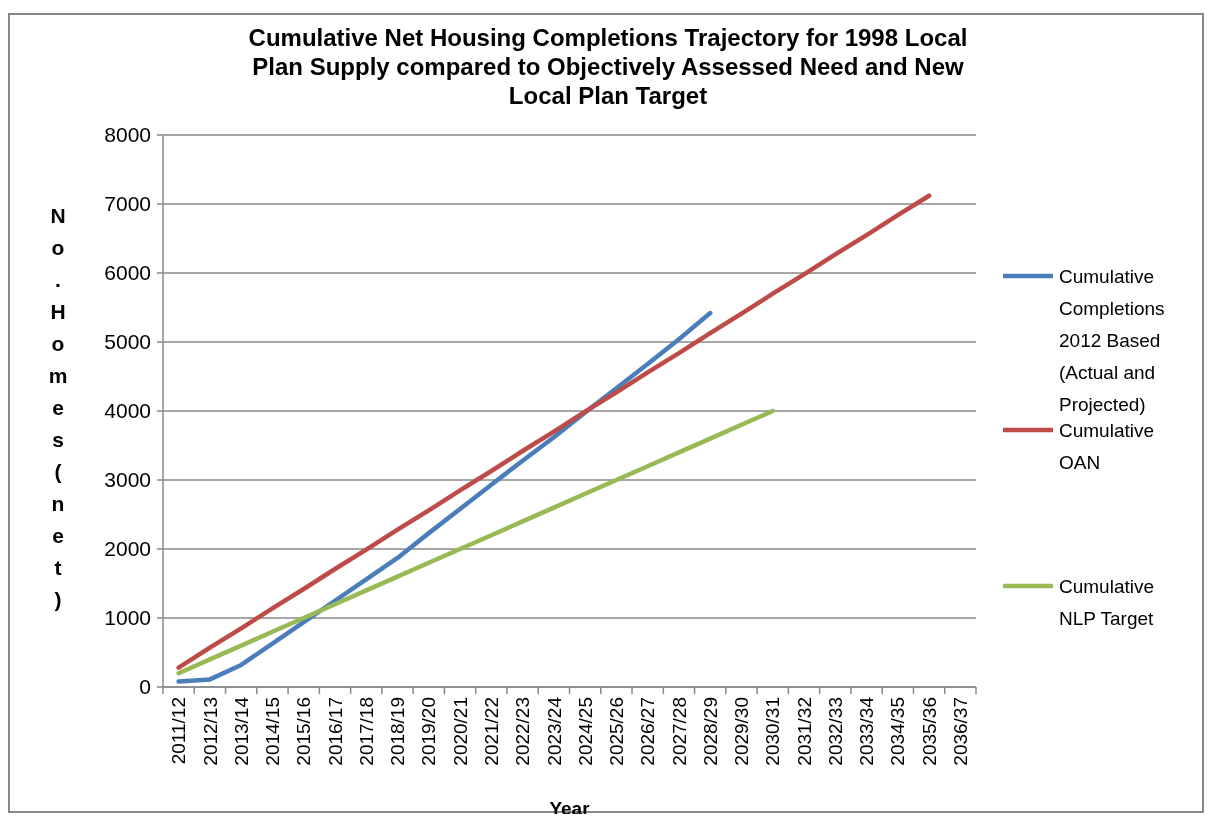 The image size is (1212, 827). What do you see at coordinates (1107, 602) in the screenshot?
I see `legend-label: Cumulative NLP Target` at bounding box center [1107, 602].